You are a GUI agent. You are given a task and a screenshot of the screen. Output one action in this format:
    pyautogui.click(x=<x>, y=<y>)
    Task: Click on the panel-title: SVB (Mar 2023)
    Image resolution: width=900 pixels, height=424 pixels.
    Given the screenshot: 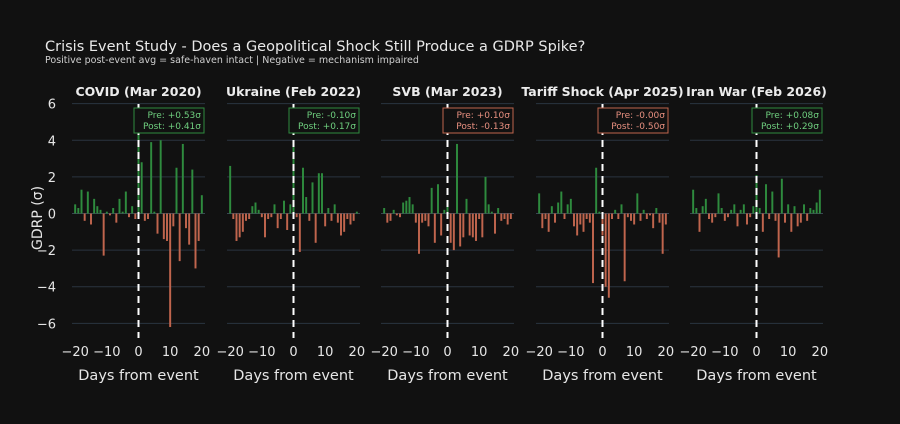 What is the action you would take?
    pyautogui.click(x=447, y=91)
    